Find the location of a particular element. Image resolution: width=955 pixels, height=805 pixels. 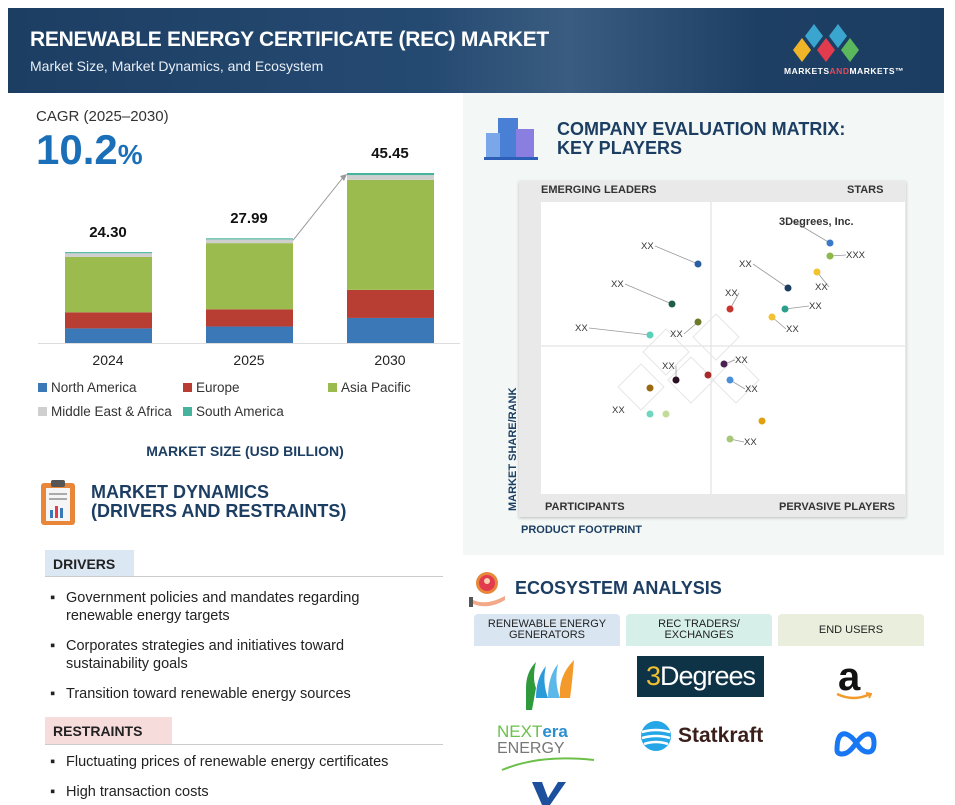

matrix-title: COMPANY EVALUATION MATRIX: KEY PLAYERS is located at coordinates (701, 138).